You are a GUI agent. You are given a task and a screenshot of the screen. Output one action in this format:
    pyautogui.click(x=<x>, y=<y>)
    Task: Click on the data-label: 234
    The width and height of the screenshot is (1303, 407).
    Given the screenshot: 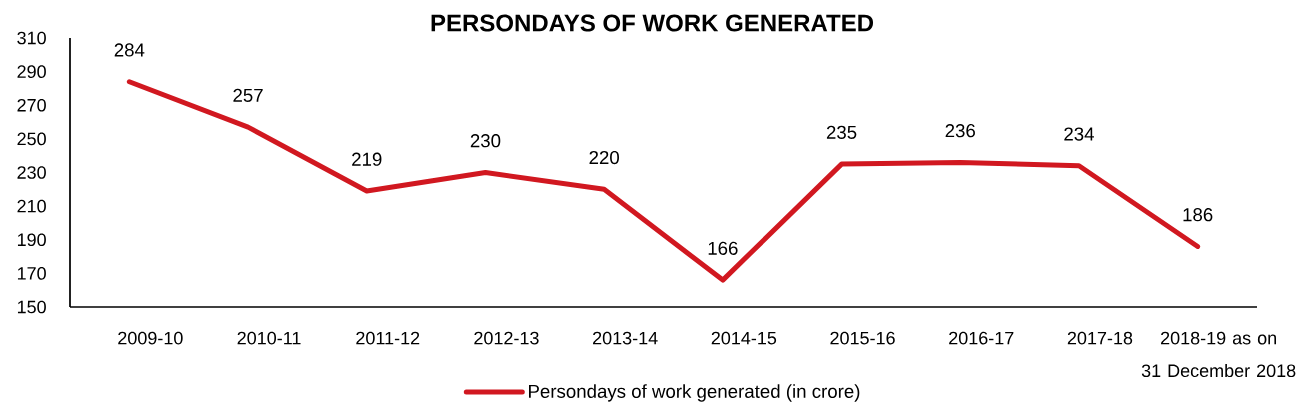 What is the action you would take?
    pyautogui.click(x=1079, y=134)
    